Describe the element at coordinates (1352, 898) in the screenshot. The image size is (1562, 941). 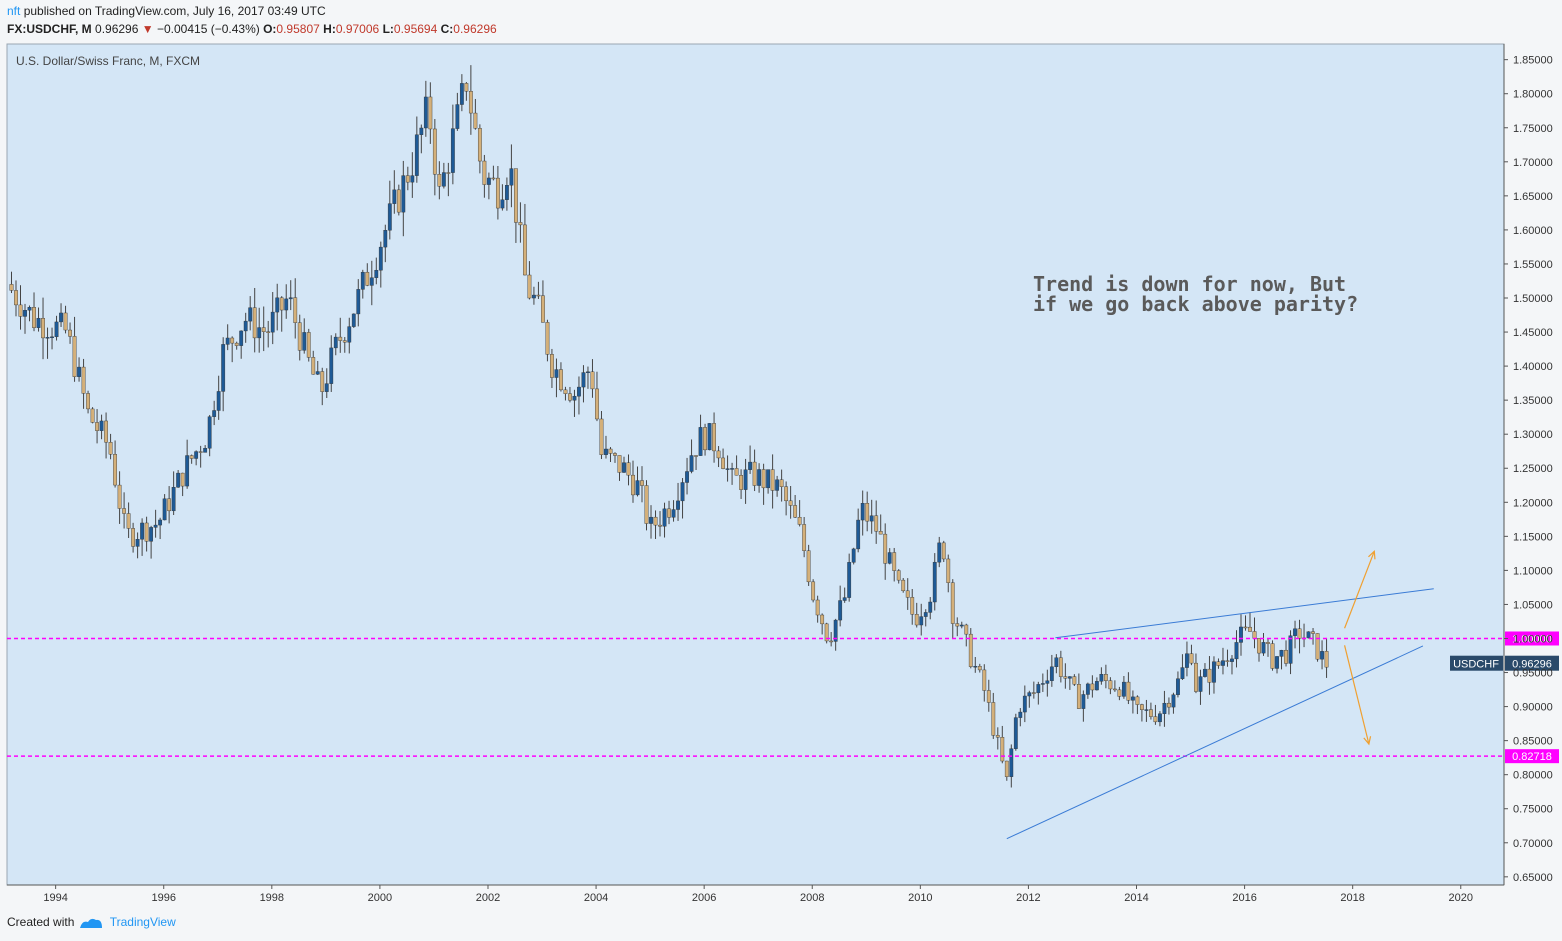
I see `time-tick-label: 2018` at that location.